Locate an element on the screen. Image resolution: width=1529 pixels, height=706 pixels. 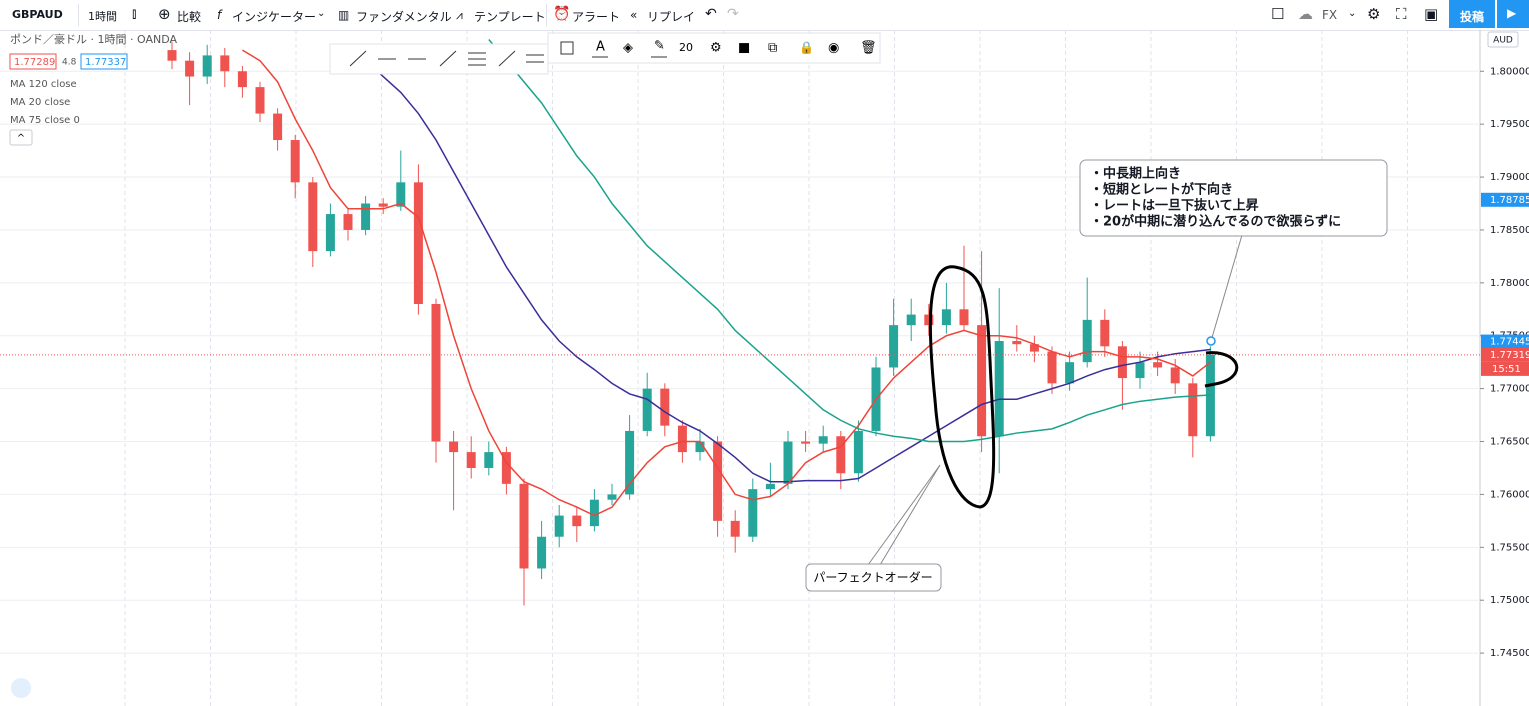
compare-icon: ⊕ is located at coordinates (164, 14).